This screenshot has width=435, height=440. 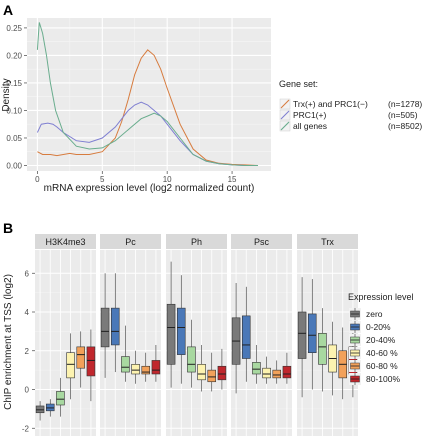 What do you see at coordinates (14, 138) in the screenshot?
I see `y-tick-label: 0.05` at bounding box center [14, 138].